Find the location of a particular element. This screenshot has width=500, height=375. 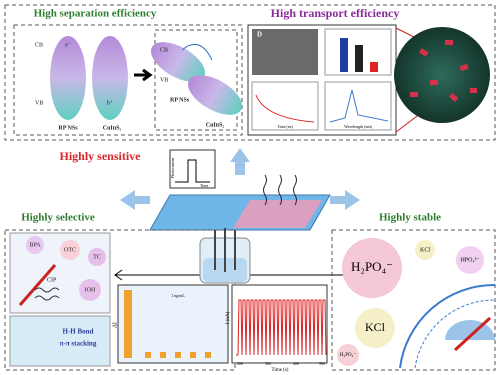

cuins-label: CuInS₂ is located at coordinates (112, 128).